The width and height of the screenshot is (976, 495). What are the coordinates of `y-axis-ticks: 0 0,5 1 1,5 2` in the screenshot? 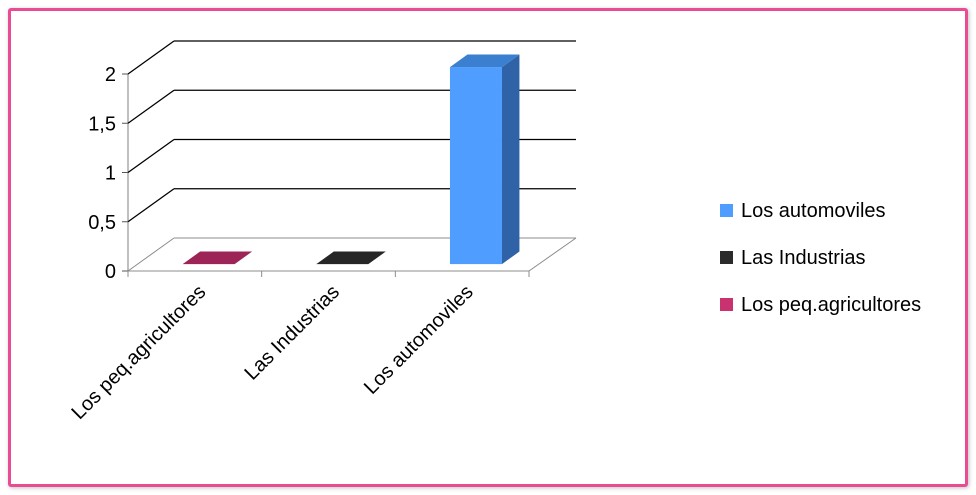 It's located at (108, 173).